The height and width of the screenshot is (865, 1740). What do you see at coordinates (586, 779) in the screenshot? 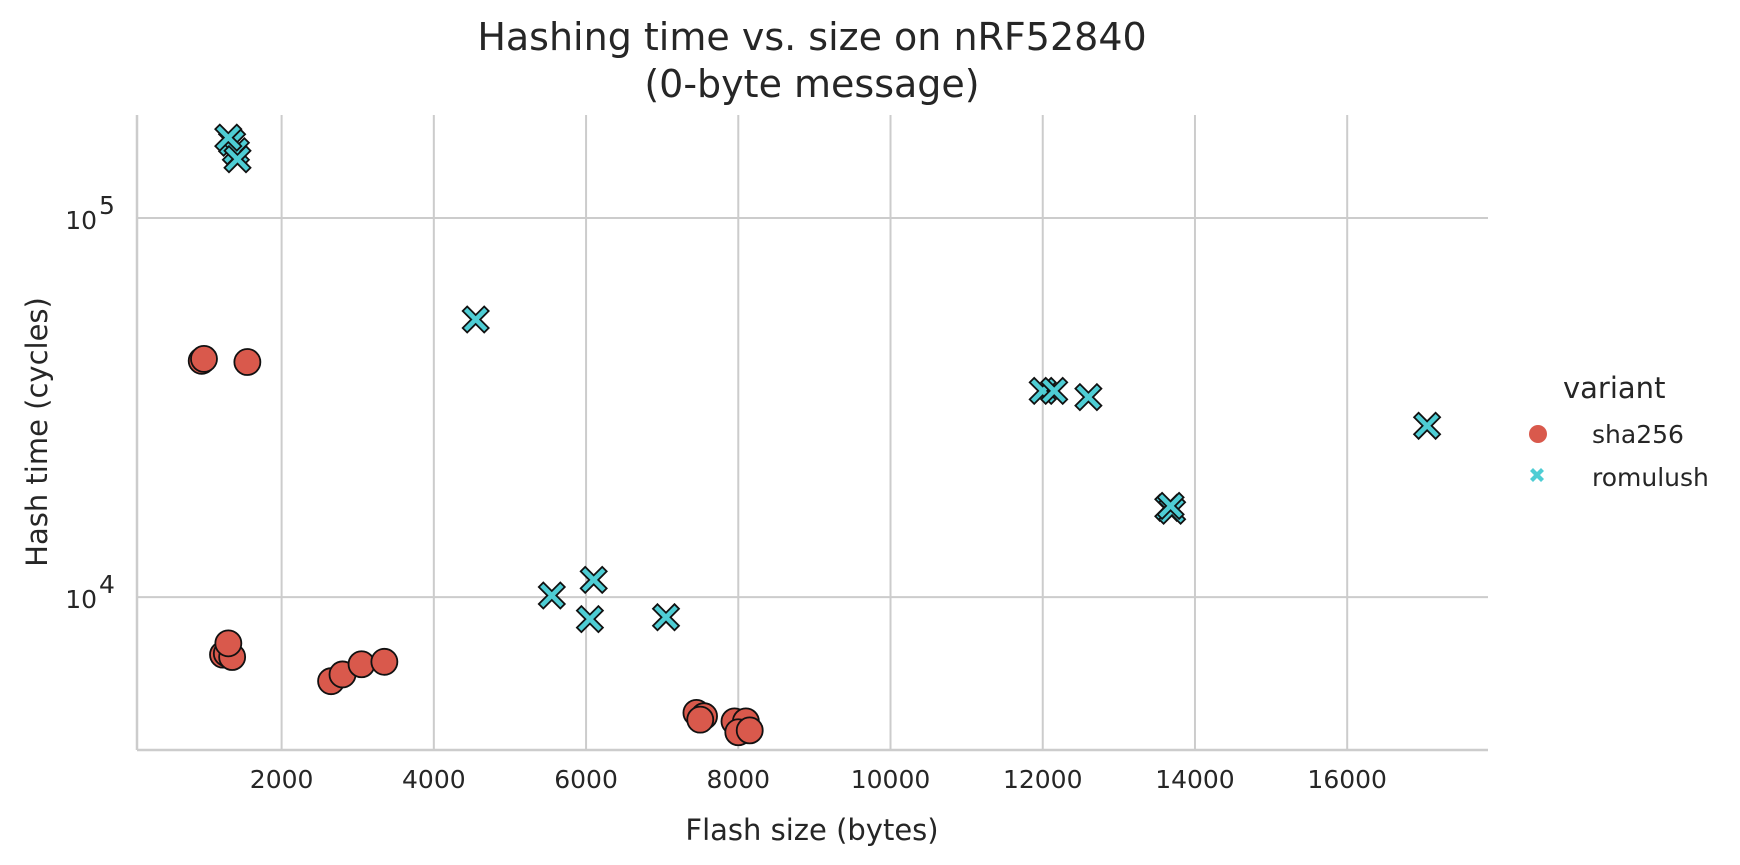
I see `x-tick-label: 6000` at bounding box center [586, 779].